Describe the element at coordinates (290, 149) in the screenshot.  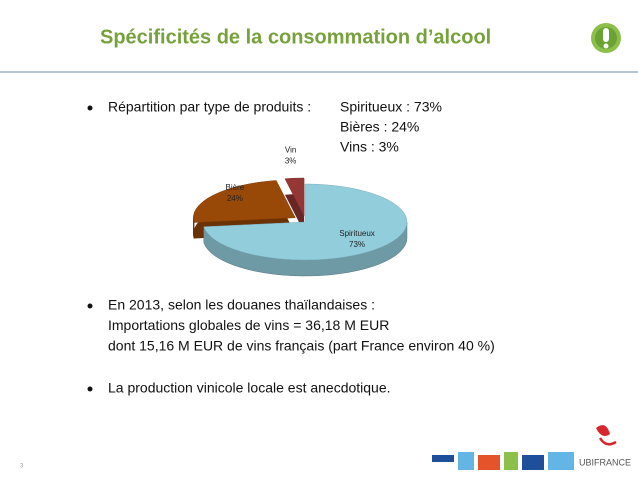
I see `pie-label-name: Vin` at that location.